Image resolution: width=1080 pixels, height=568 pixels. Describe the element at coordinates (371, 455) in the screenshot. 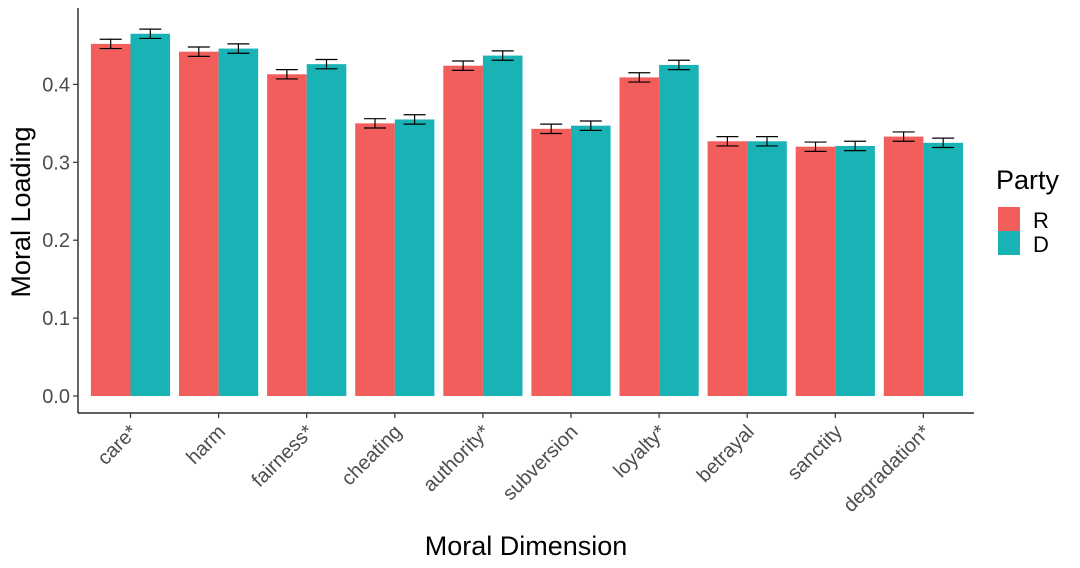

I see `x-tick-label: cheating` at that location.